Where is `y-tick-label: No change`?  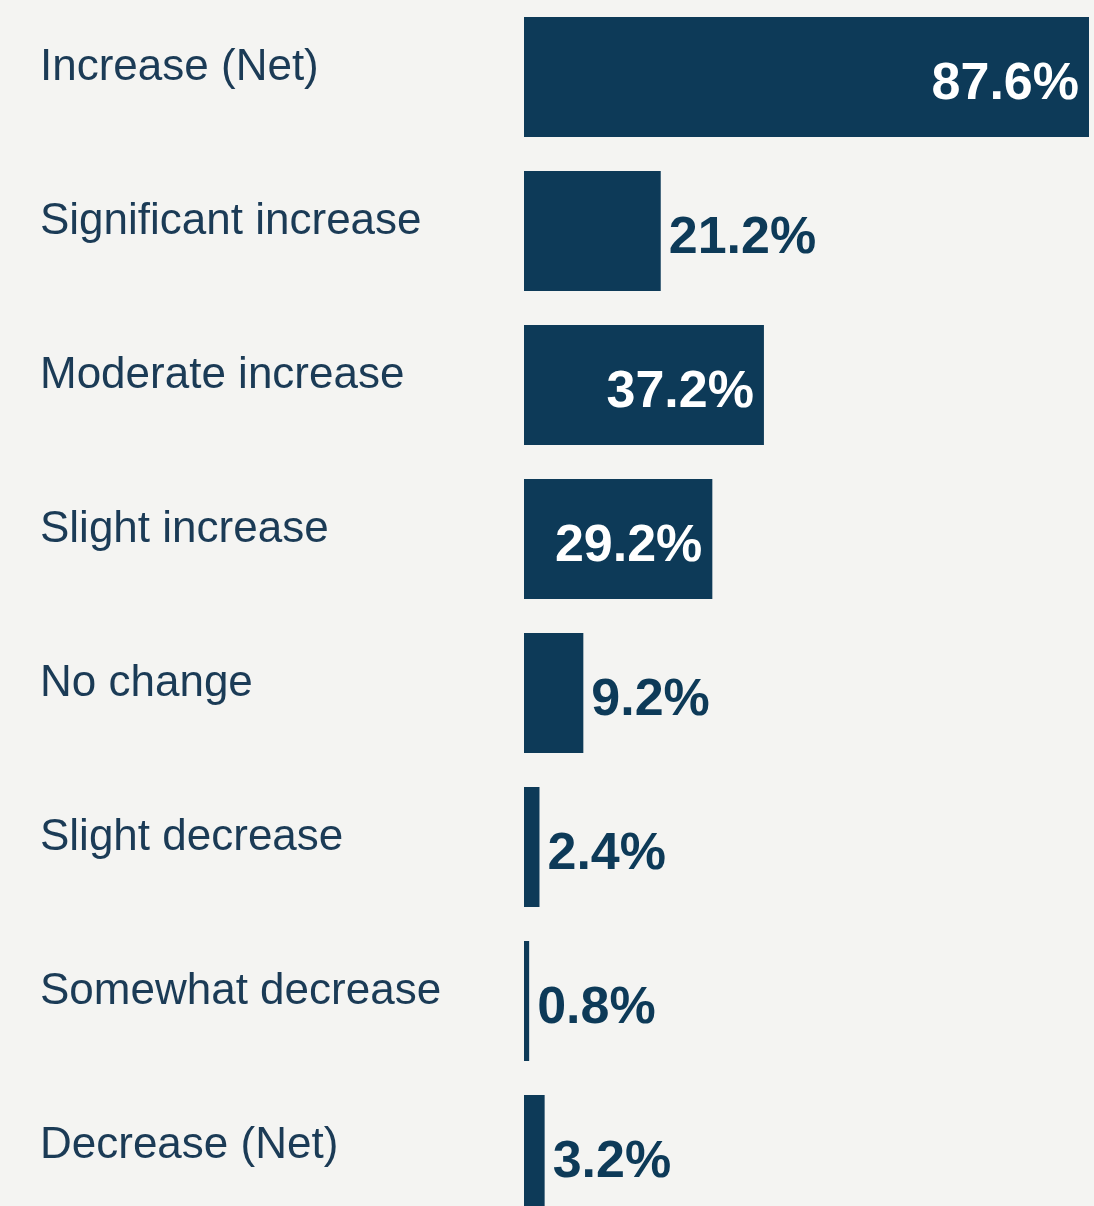
y-tick-label: No change is located at coordinates (146, 681).